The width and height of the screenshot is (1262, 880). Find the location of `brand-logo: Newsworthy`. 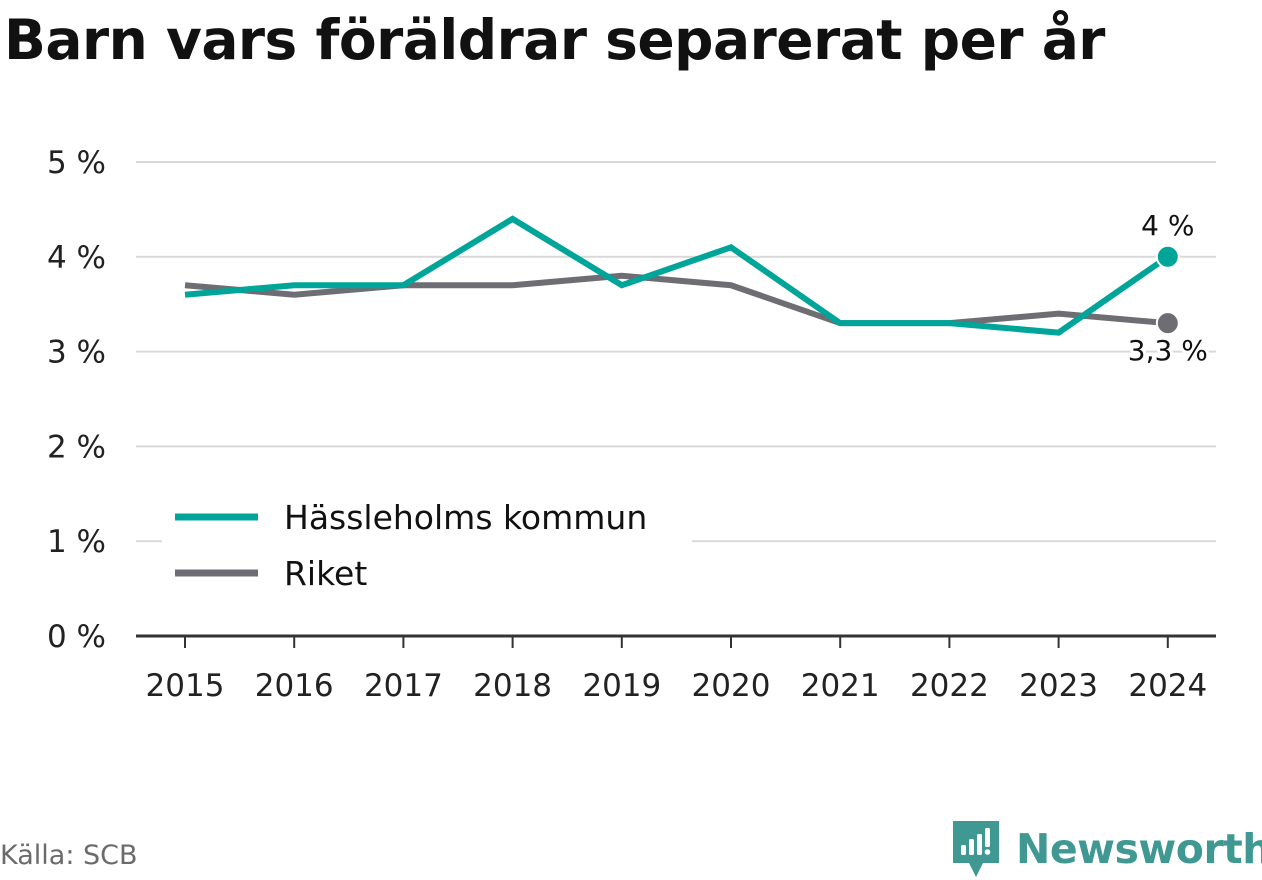

brand-logo: Newsworthy is located at coordinates (1106, 849).